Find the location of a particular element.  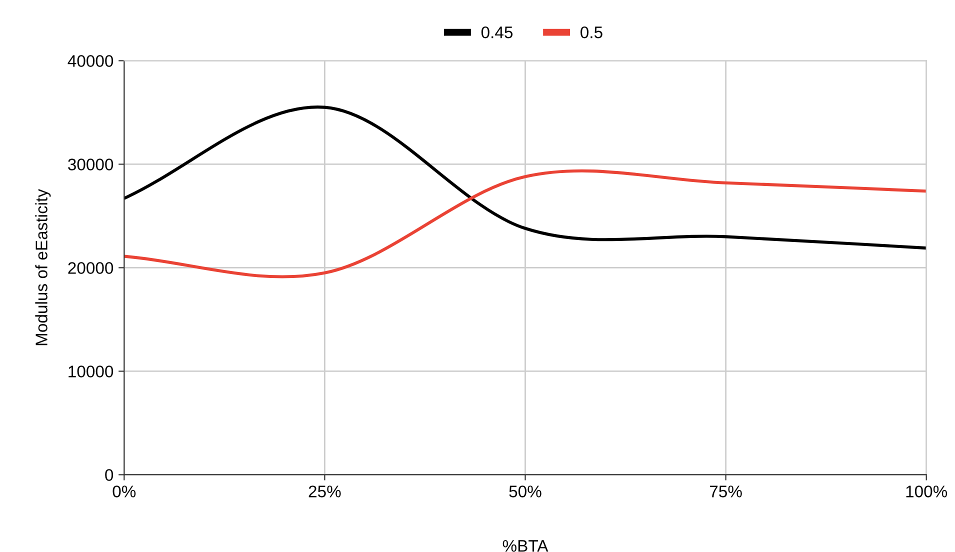

y-tick-label: 10000 is located at coordinates (91, 372).